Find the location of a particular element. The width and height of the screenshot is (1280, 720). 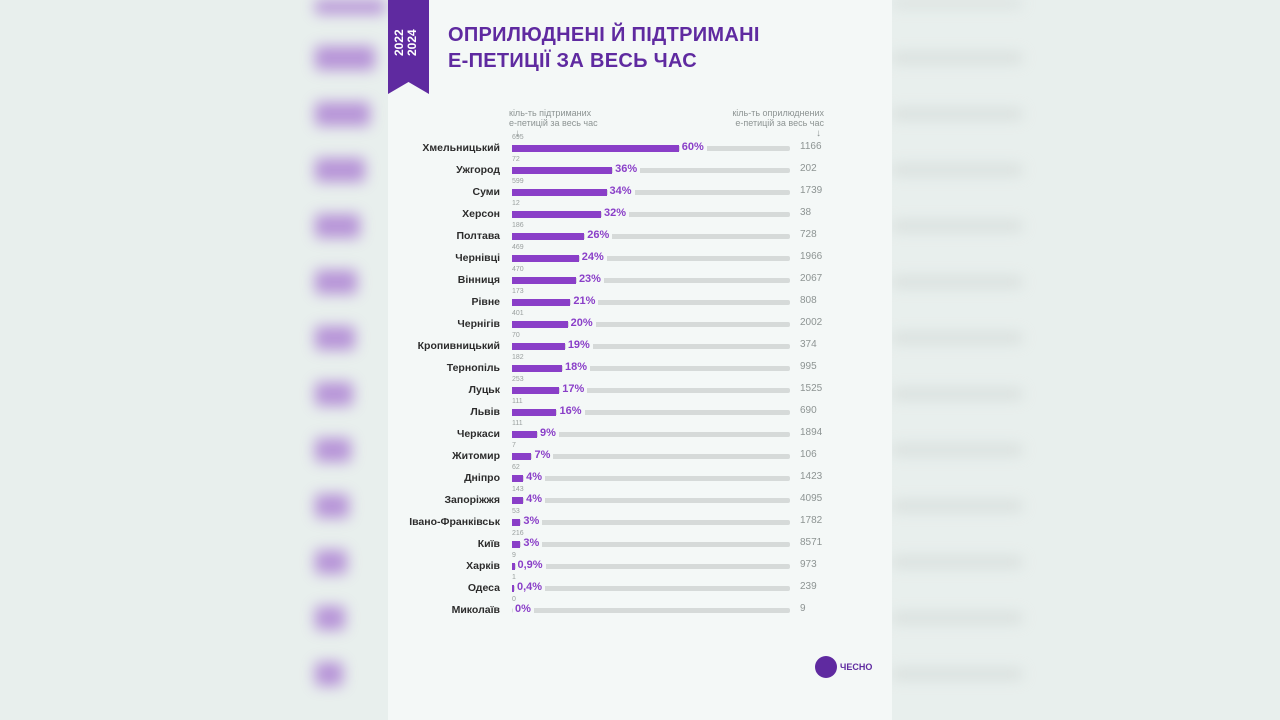

city-label: Київ is located at coordinates (488, 544).